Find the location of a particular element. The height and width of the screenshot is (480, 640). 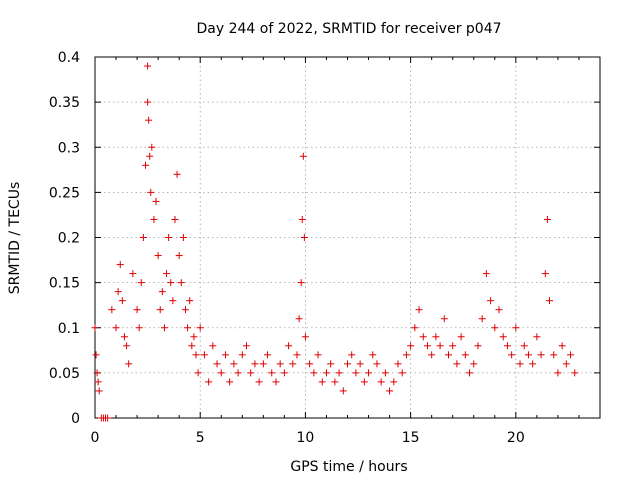

y-axis-label: SRMTID / TECUs is located at coordinates (15, 238).